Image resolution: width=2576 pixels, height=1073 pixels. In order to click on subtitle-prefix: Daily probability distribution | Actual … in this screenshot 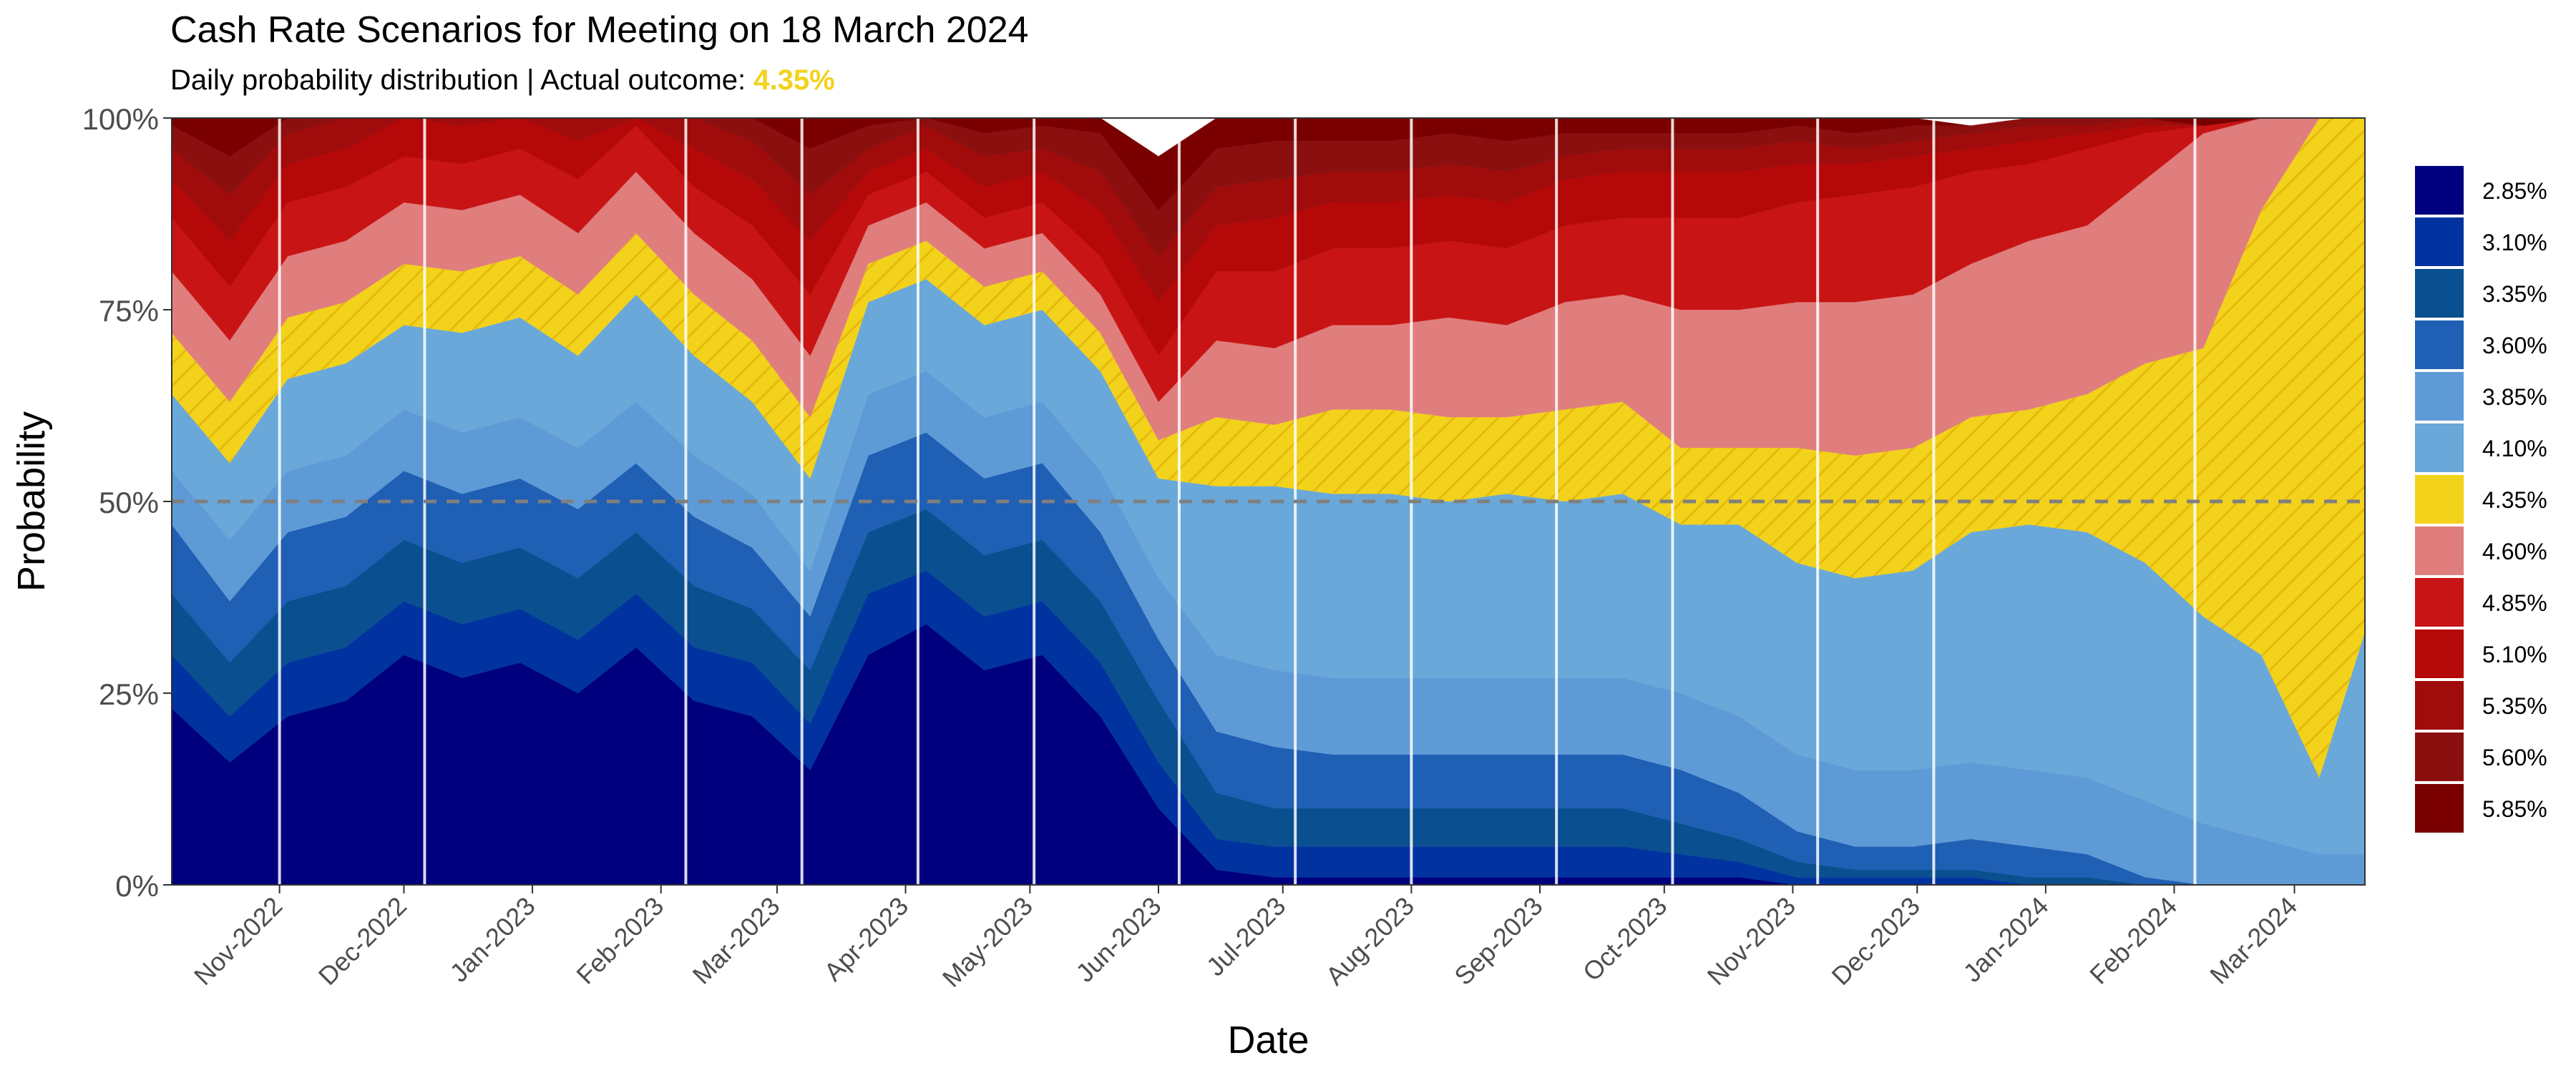, I will do `click(462, 80)`.